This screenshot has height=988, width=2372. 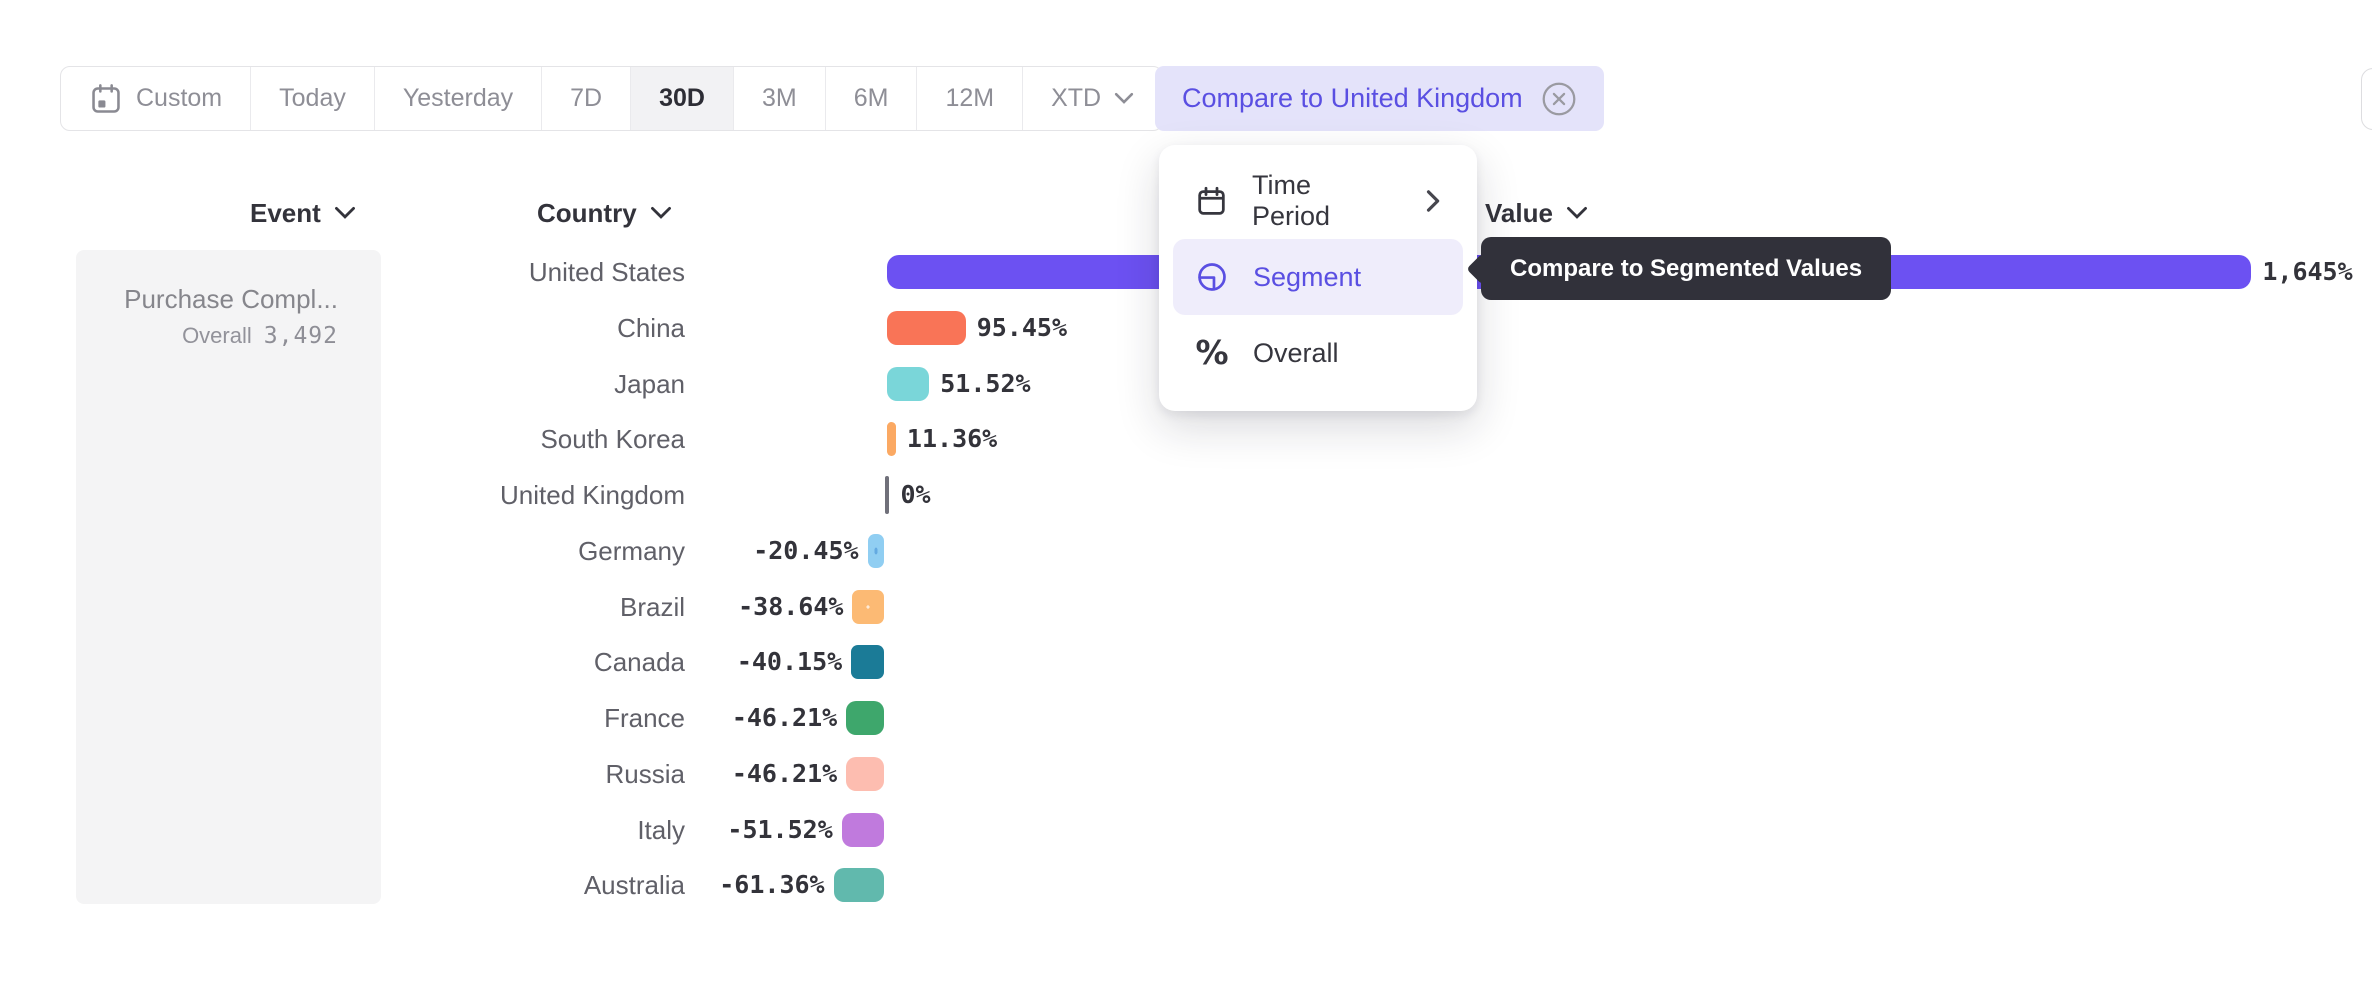 I want to click on bar-australia, so click(x=859, y=885).